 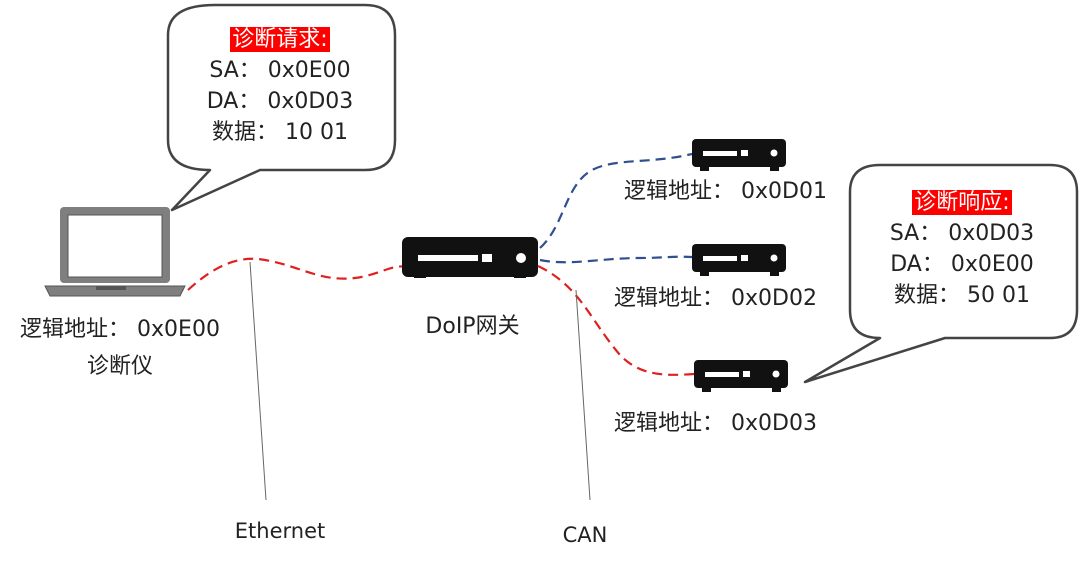 I want to click on response-sa: SA： 0x0D03, so click(x=962, y=233).